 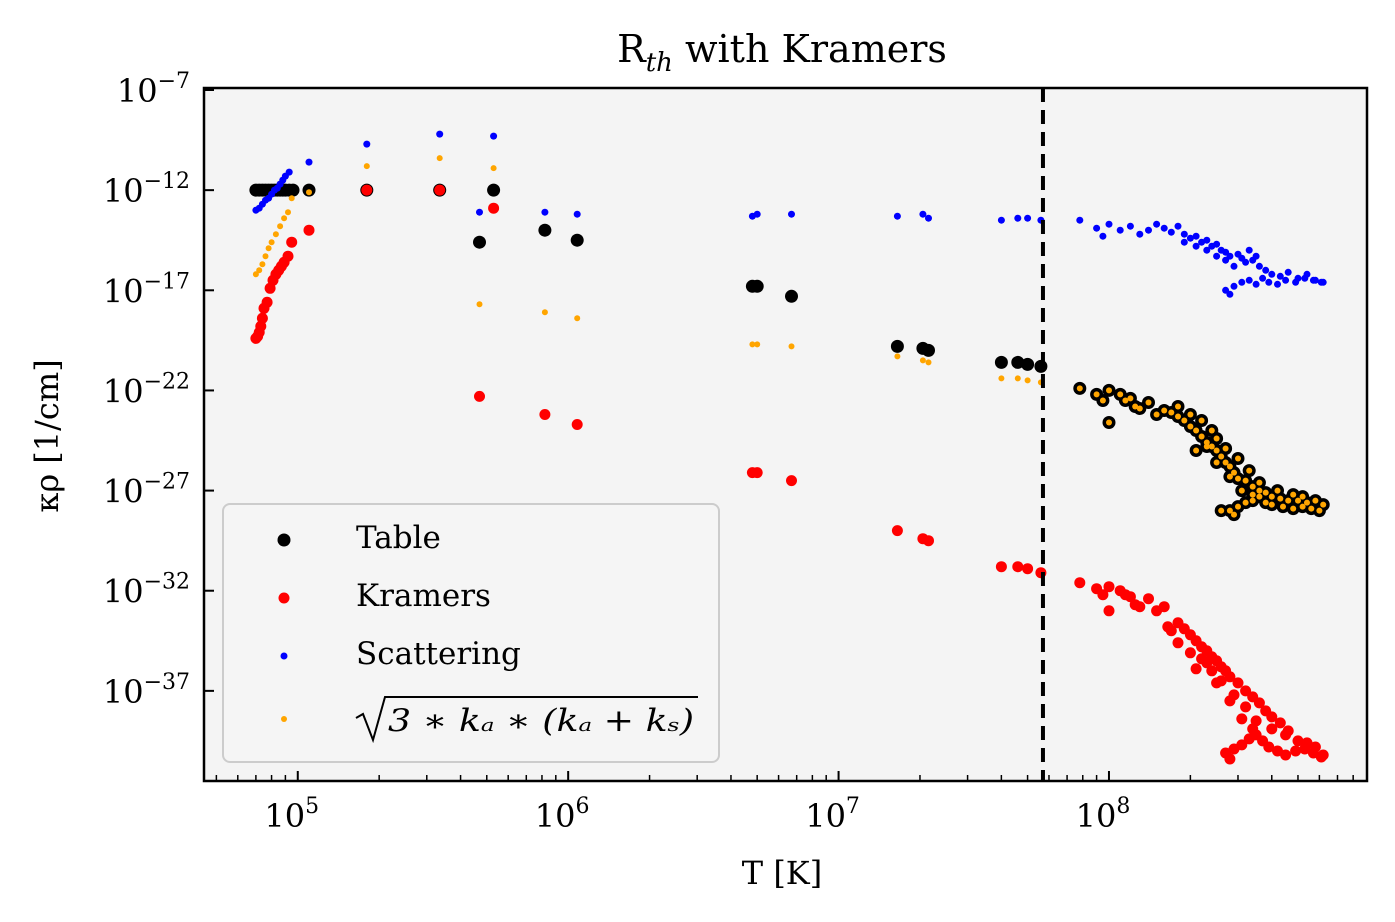 What do you see at coordinates (146, 490) in the screenshot?
I see `y-tick-label: 10−27` at bounding box center [146, 490].